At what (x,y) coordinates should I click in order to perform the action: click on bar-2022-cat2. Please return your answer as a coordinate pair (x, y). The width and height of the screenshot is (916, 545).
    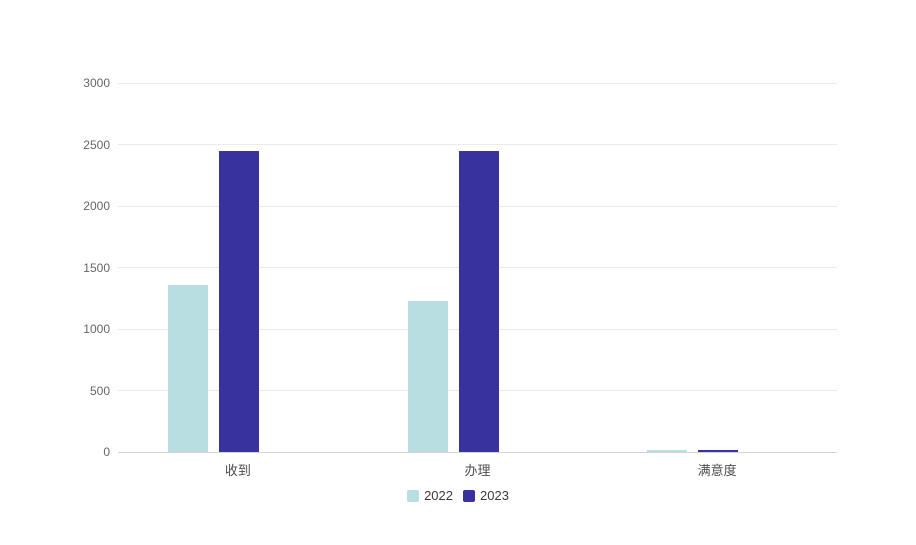
    Looking at the image, I should click on (667, 451).